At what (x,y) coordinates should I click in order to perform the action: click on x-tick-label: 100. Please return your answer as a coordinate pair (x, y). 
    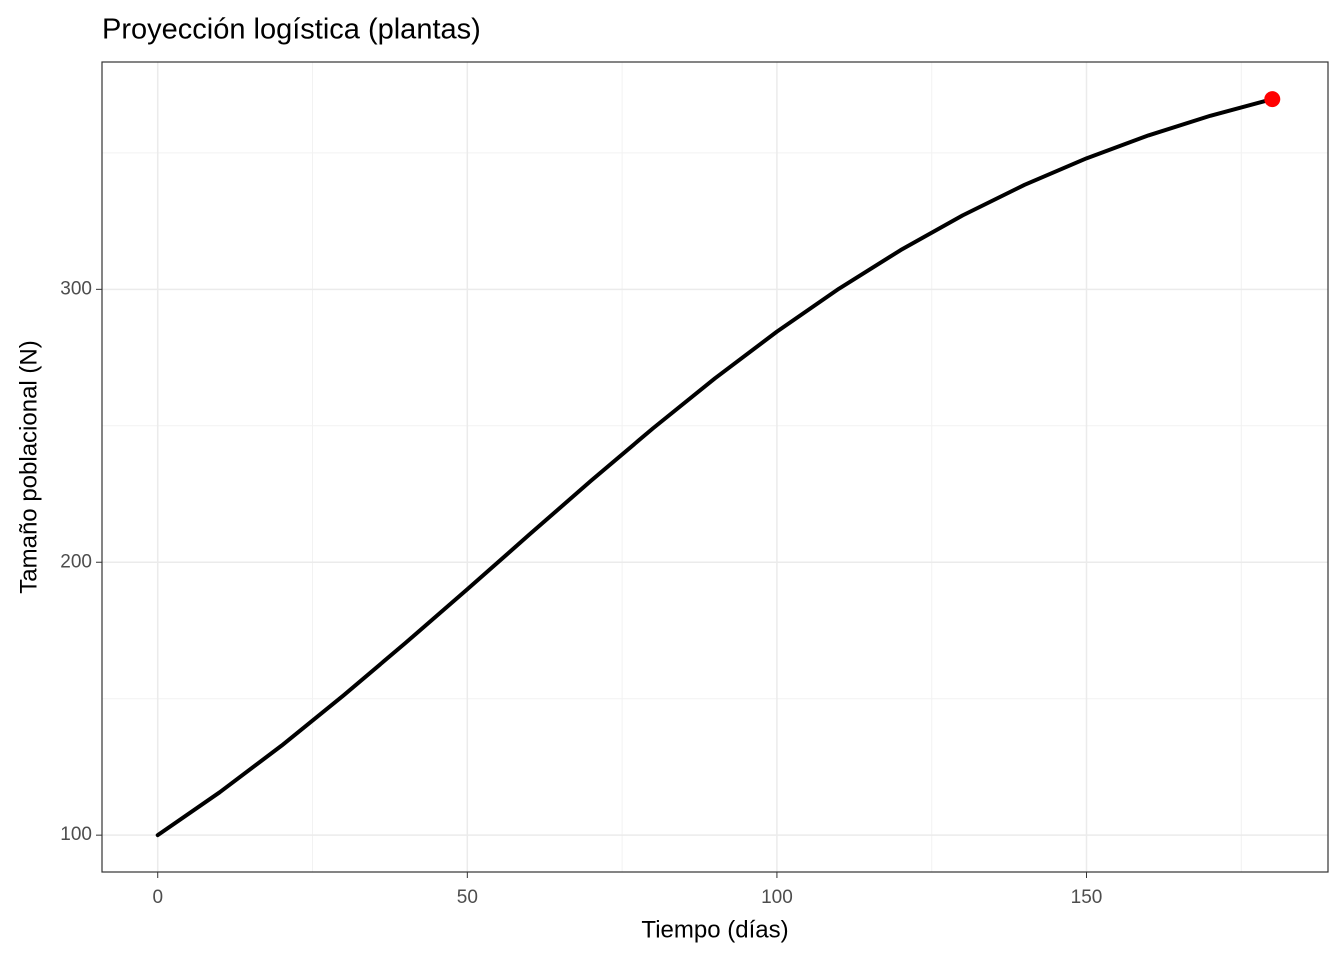
    Looking at the image, I should click on (777, 897).